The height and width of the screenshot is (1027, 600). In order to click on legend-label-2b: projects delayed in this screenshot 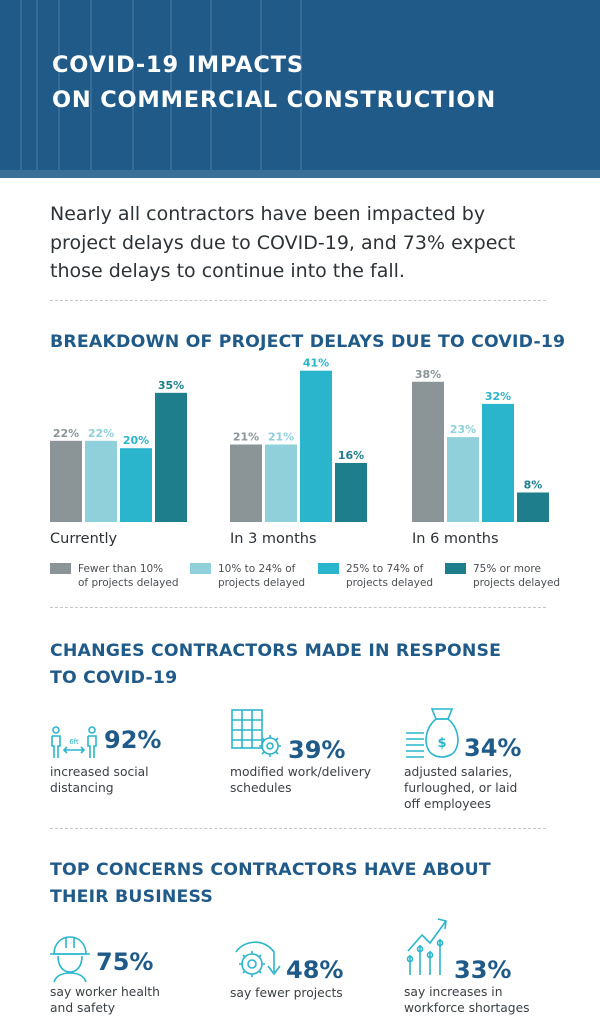, I will do `click(262, 583)`.